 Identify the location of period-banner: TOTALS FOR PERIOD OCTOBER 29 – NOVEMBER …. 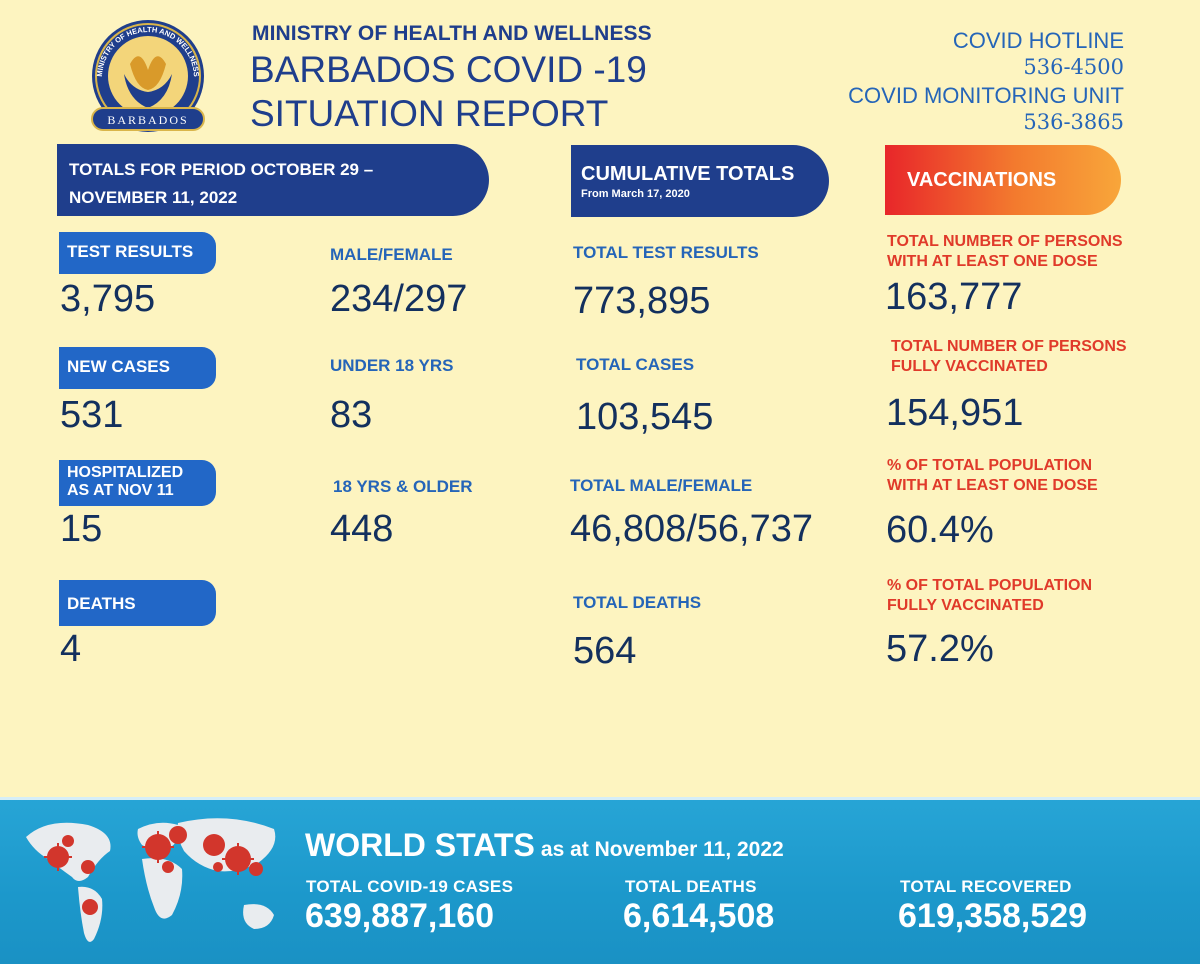
(273, 180).